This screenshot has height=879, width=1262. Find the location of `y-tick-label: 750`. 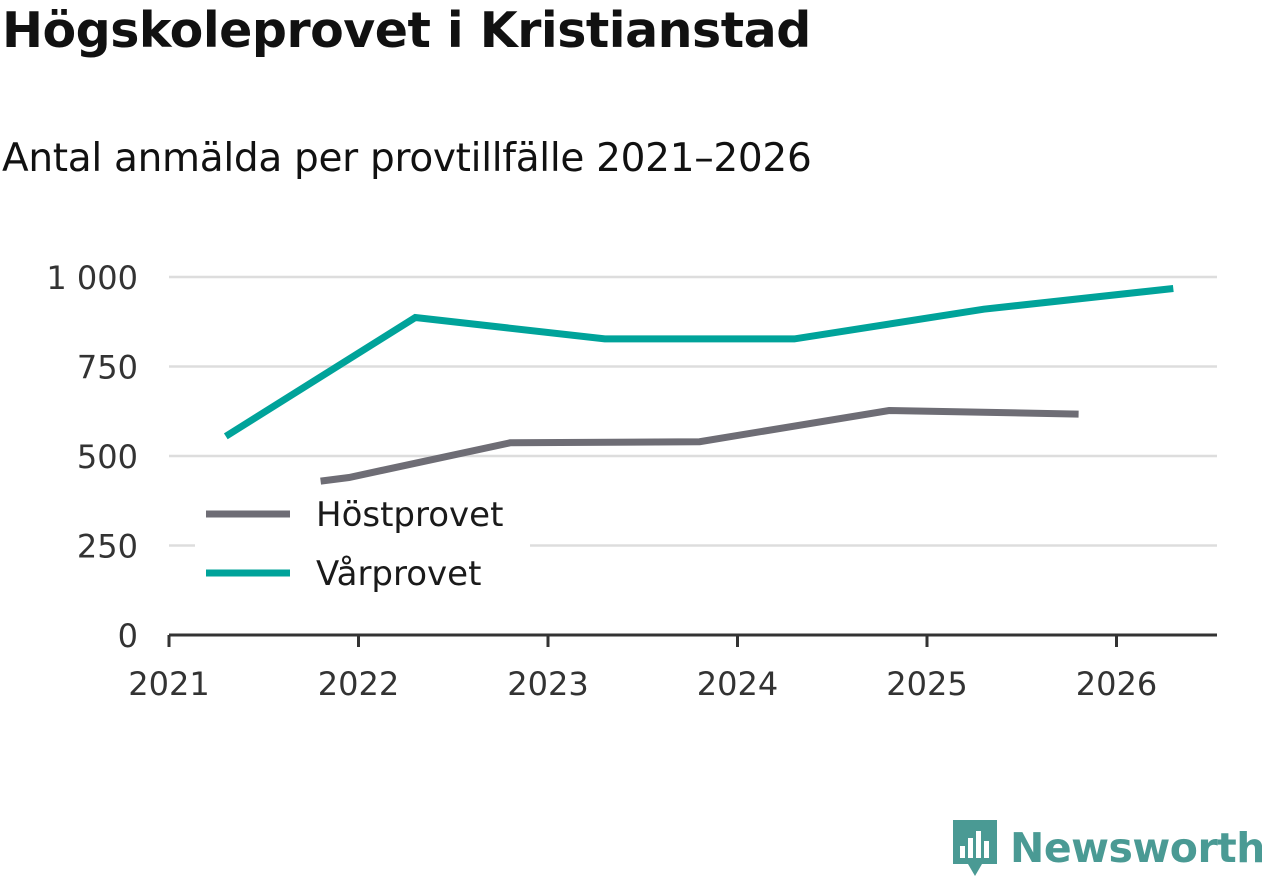

y-tick-label: 750 is located at coordinates (107, 368).